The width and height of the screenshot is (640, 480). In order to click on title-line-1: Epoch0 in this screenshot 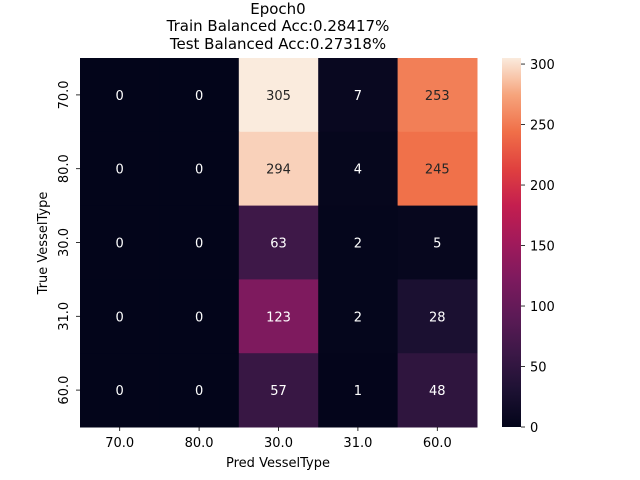, I will do `click(277, 9)`.